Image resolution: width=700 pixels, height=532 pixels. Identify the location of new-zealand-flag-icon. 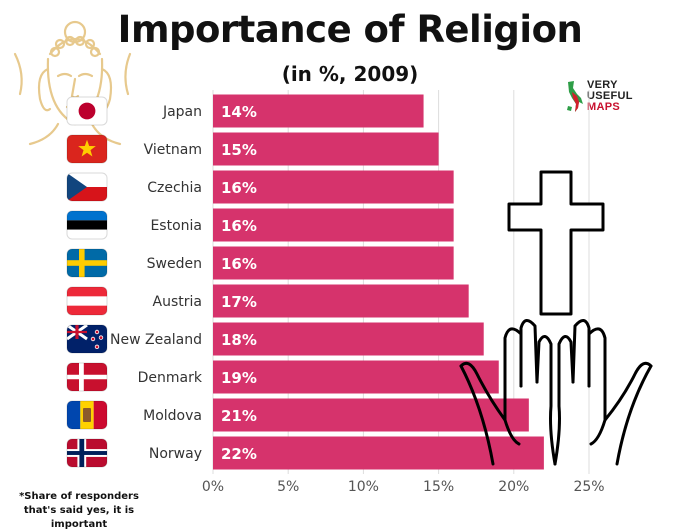
(87, 339).